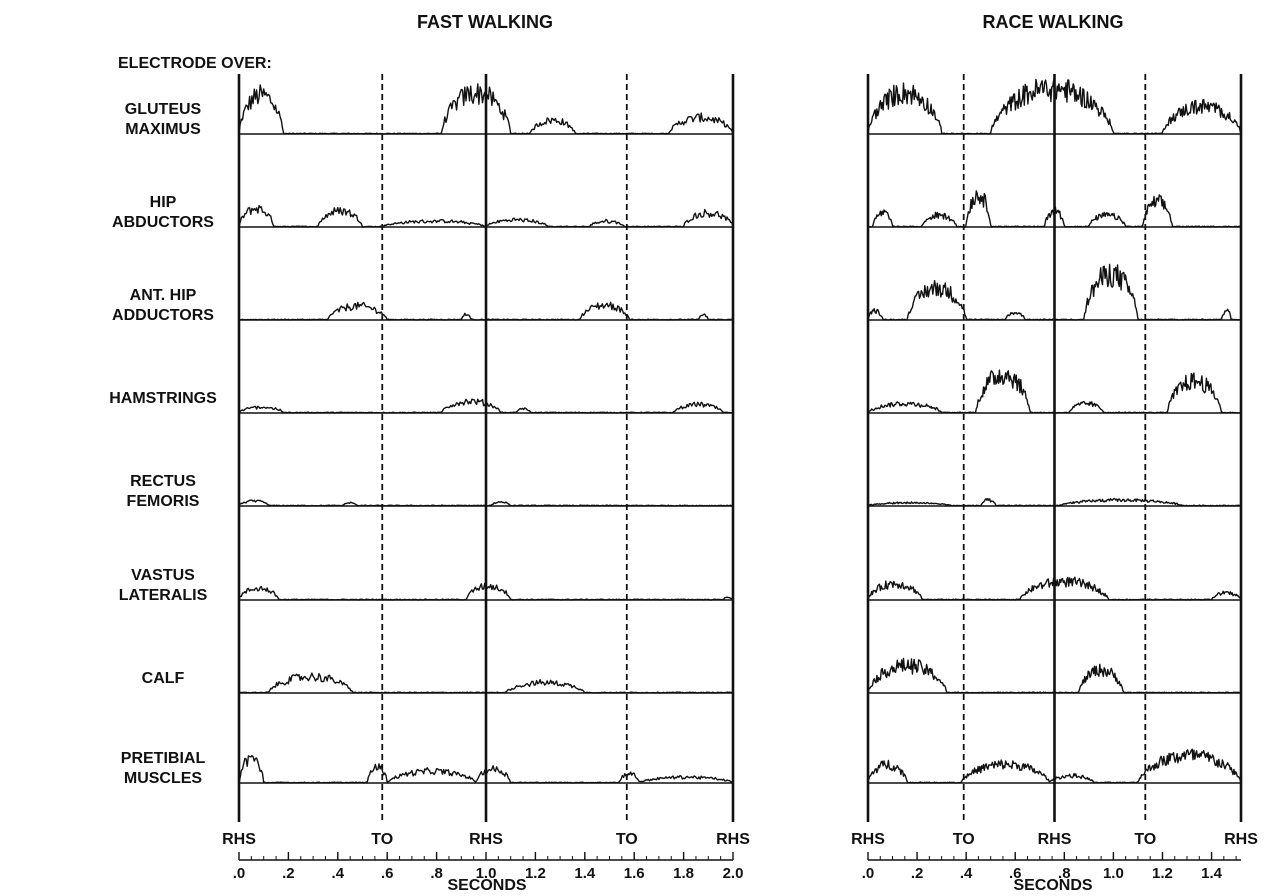 Image resolution: width=1276 pixels, height=896 pixels. I want to click on race-walking-title: RACE WALKING, so click(1053, 22).